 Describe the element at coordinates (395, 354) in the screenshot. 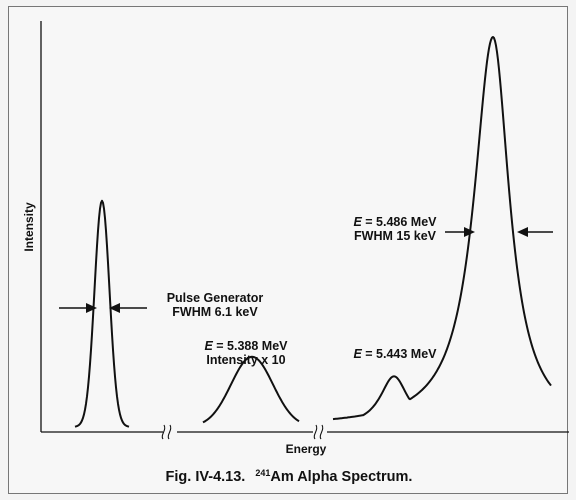

I see `peak-5443-energy-label: E = 5.443 MeV` at that location.